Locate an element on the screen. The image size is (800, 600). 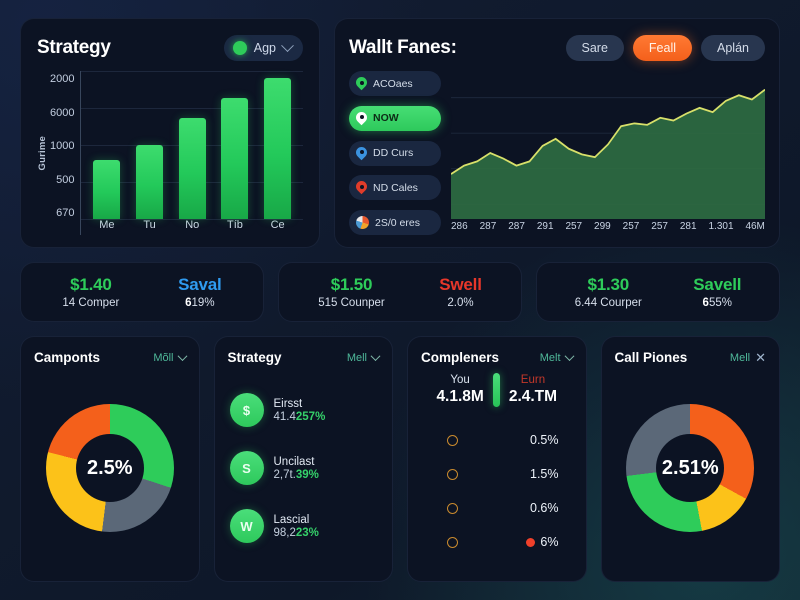
call-piones-donut-wrap: 2.51% is located at coordinates (691, 468).